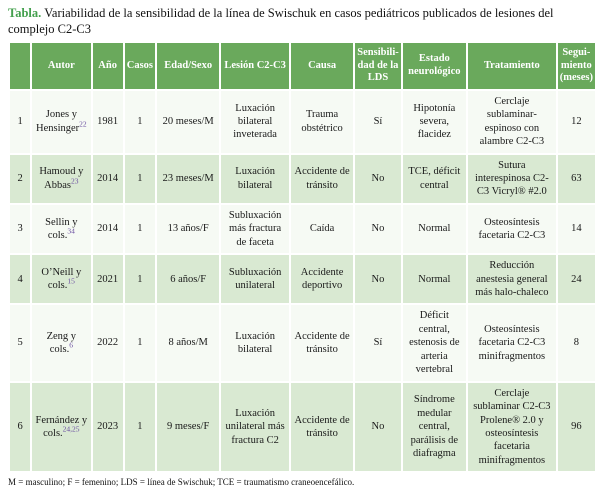 The width and height of the screenshot is (605, 488). I want to click on age-sex-cell: 9 meses/F, so click(188, 427).